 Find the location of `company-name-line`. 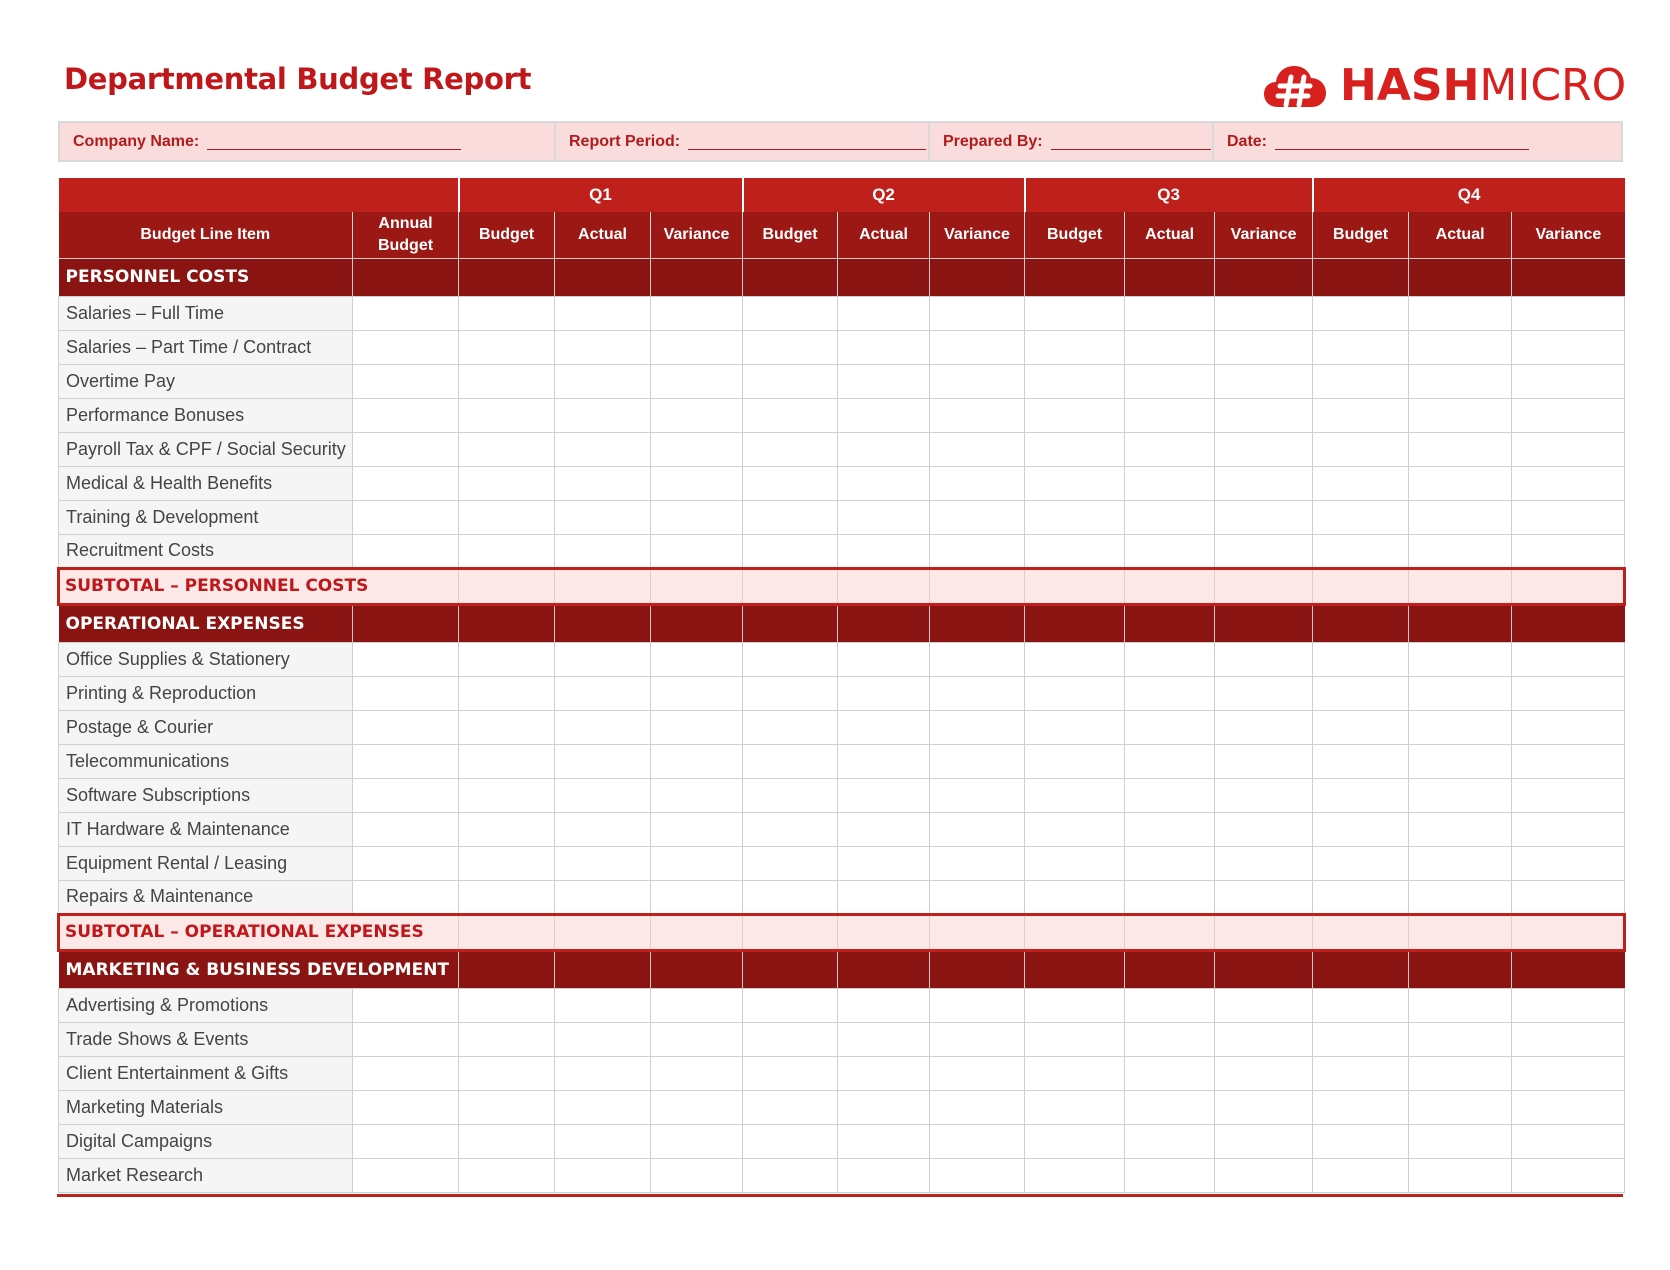

company-name-line is located at coordinates (334, 141).